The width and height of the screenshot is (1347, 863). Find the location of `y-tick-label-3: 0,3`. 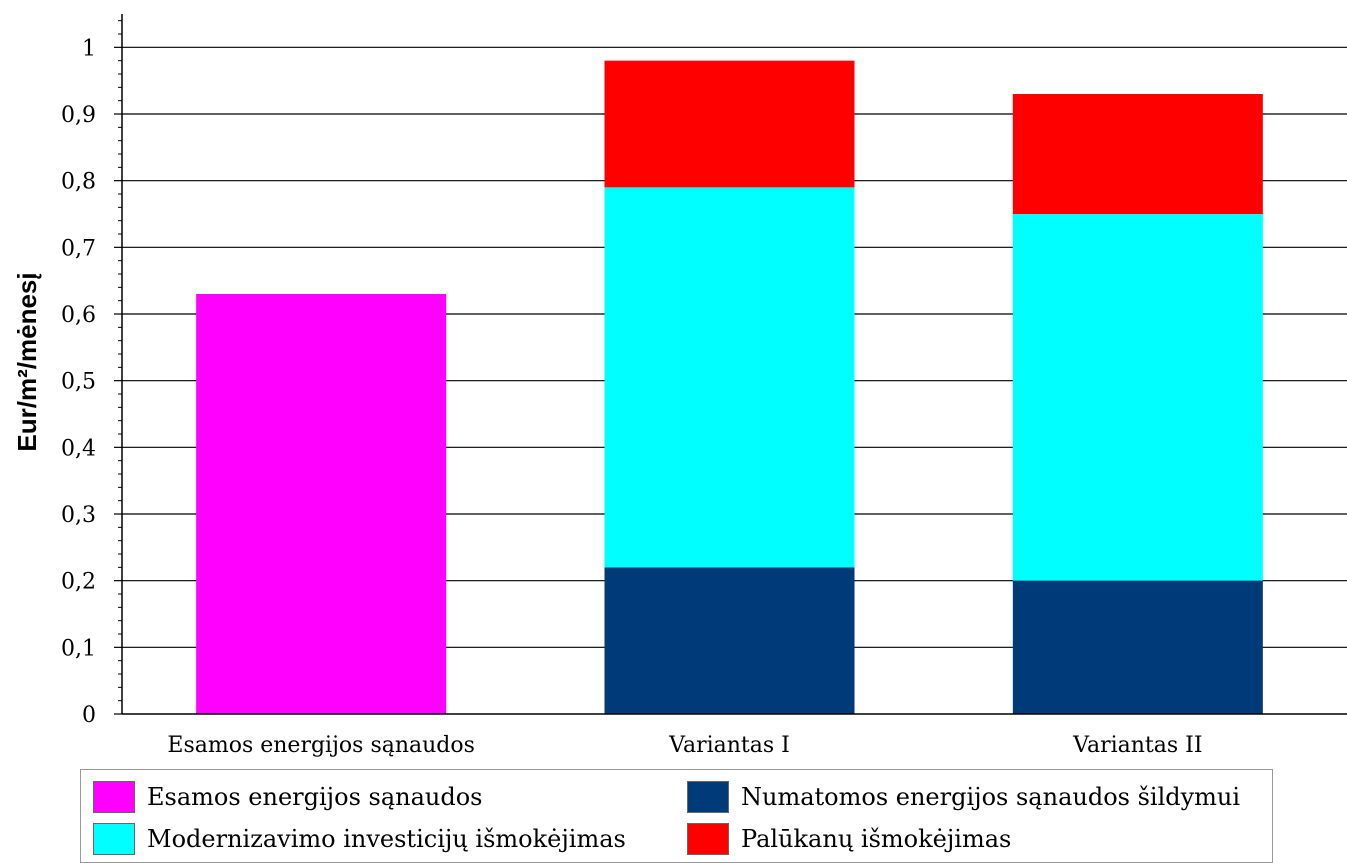

y-tick-label-3: 0,3 is located at coordinates (78, 515).